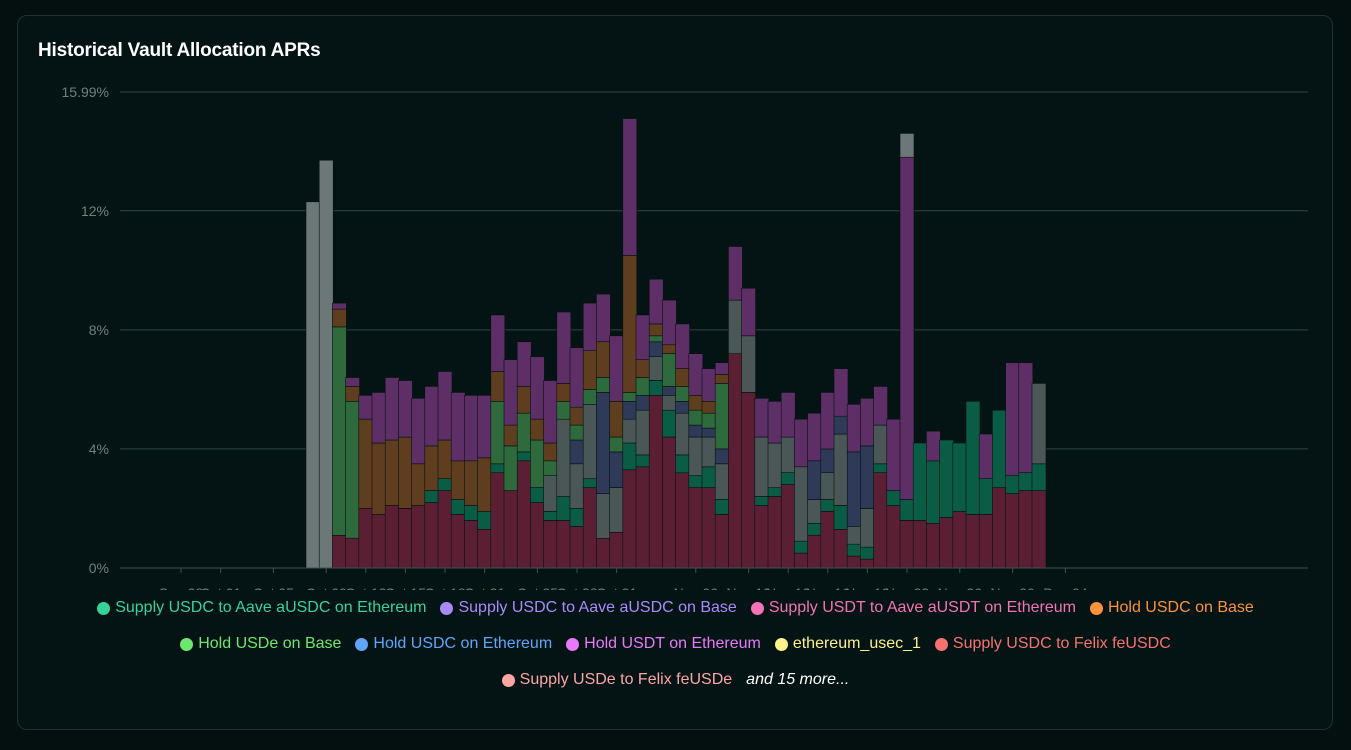 This screenshot has height=750, width=1351. Describe the element at coordinates (1171, 608) in the screenshot. I see `legend-item: Hold USDC on Base` at that location.